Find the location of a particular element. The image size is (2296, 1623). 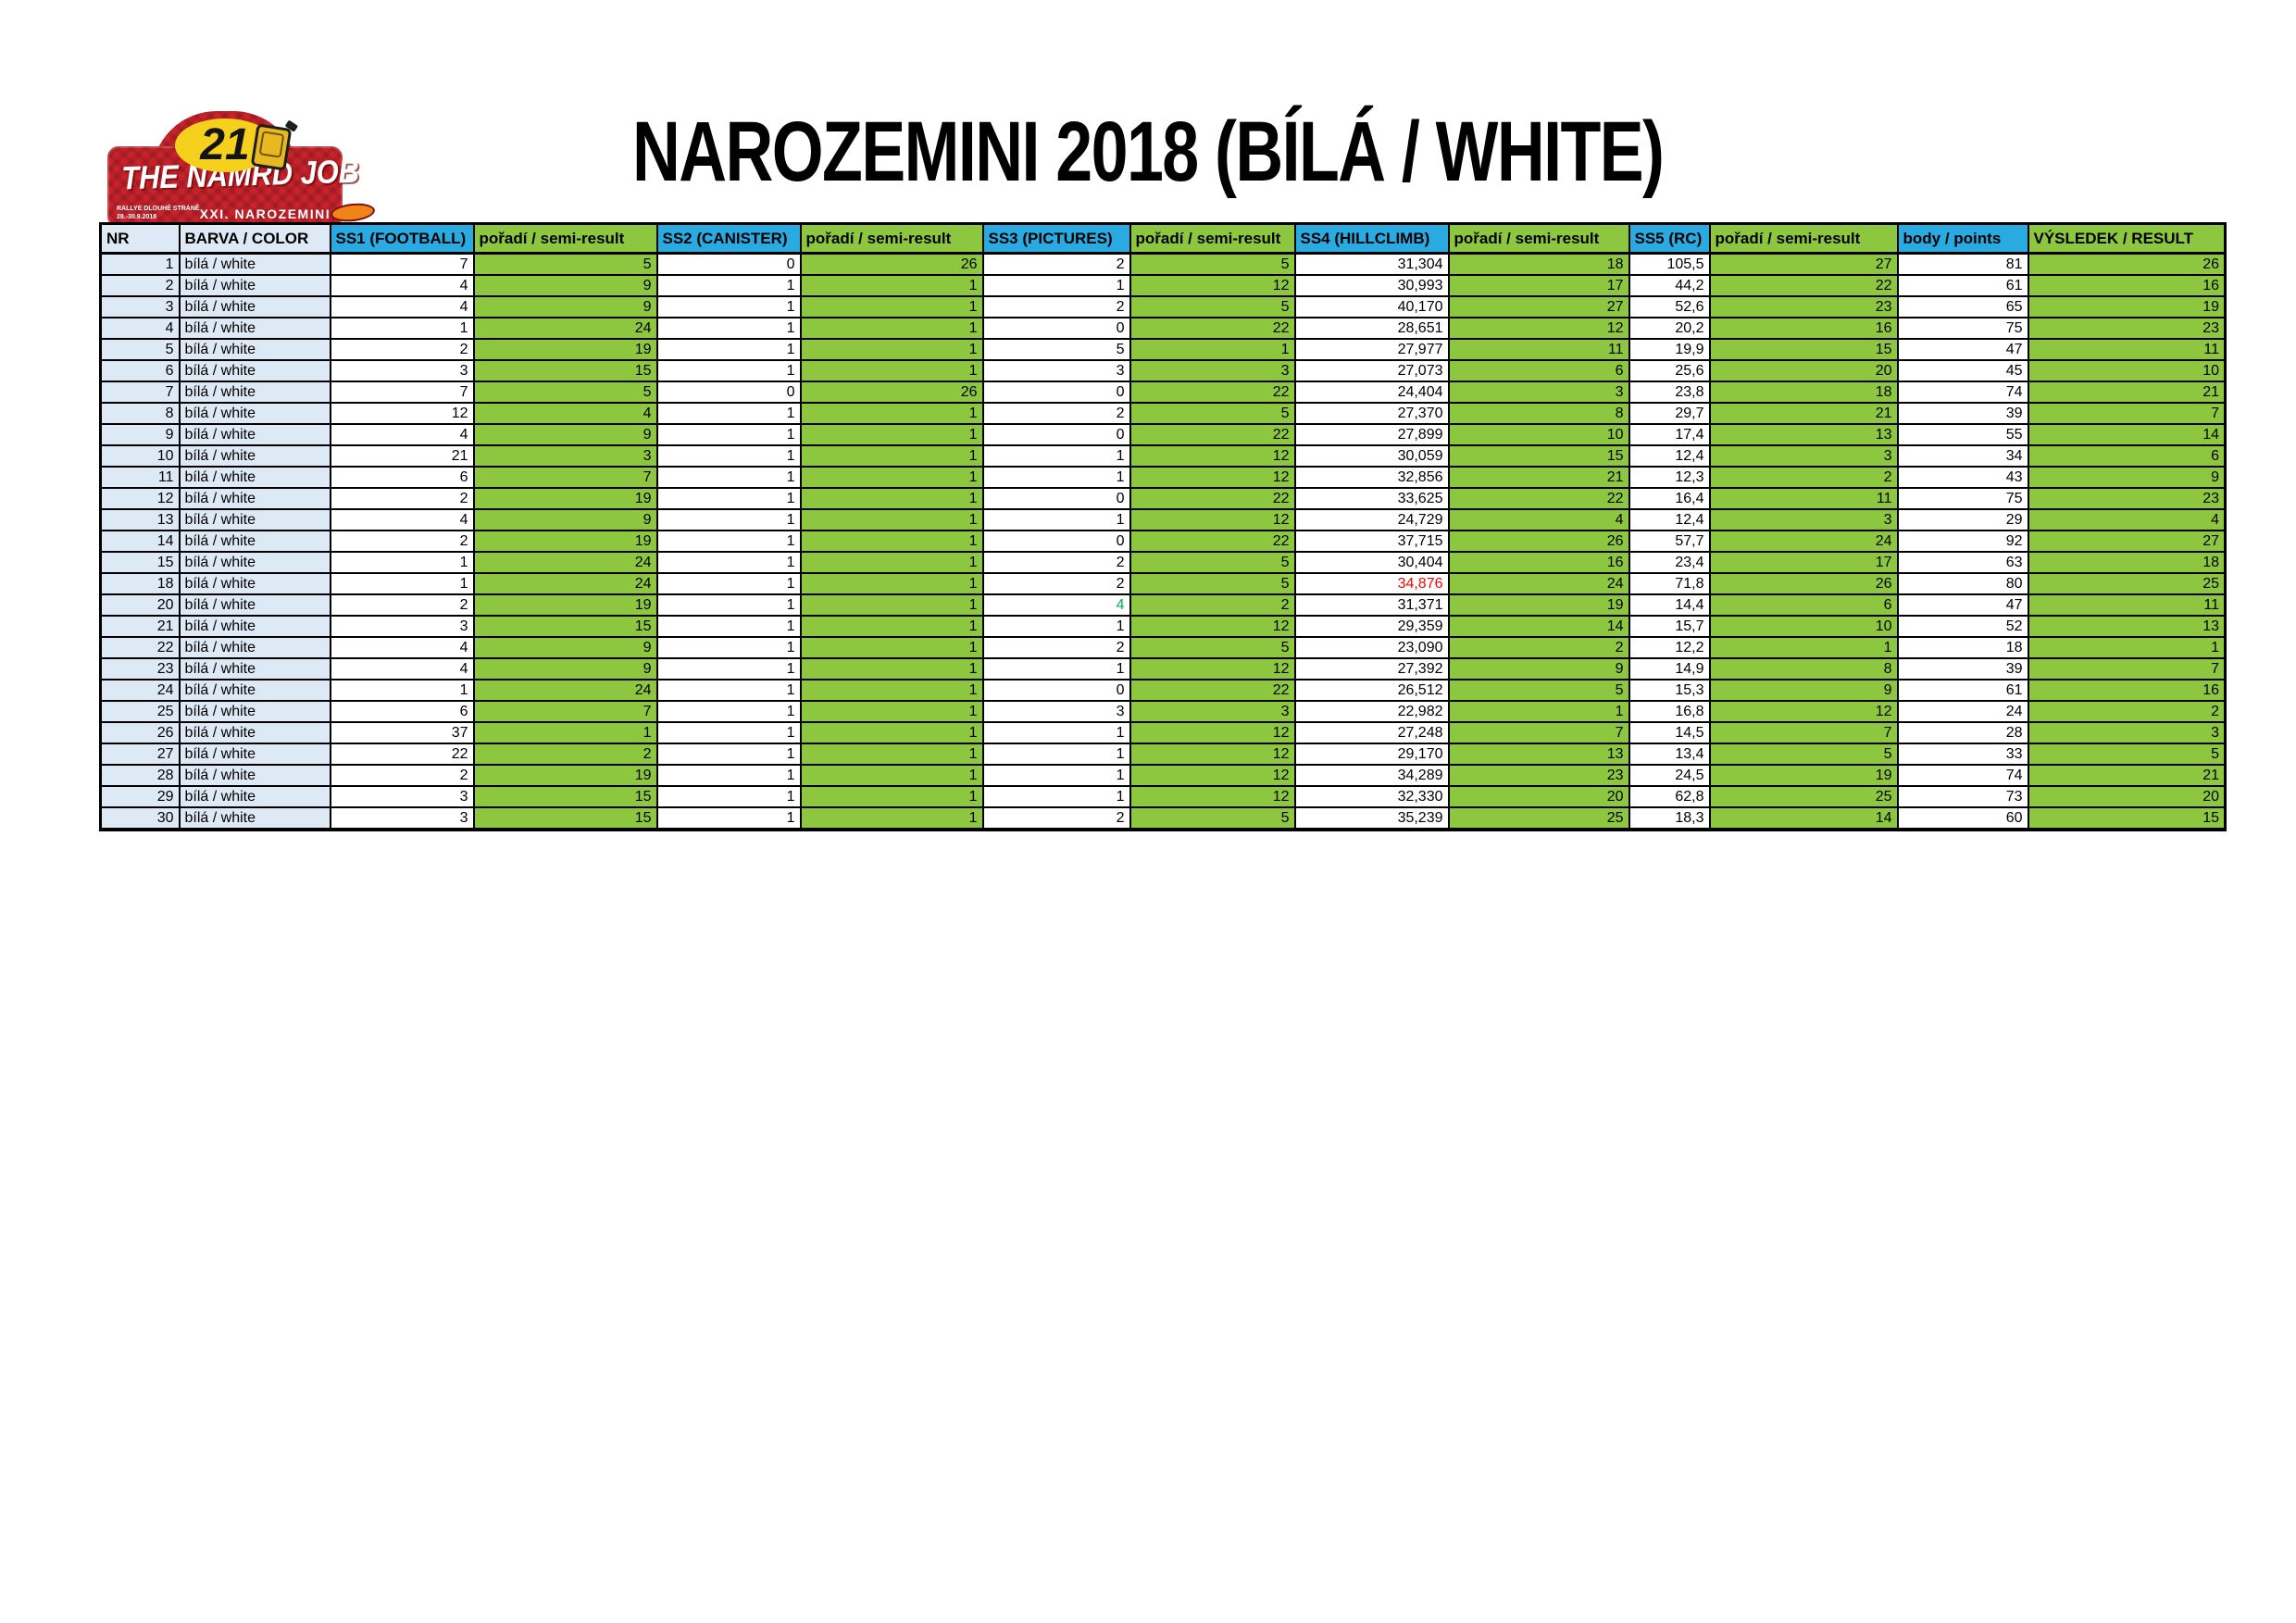

table-cell: 16 is located at coordinates (1538, 562).